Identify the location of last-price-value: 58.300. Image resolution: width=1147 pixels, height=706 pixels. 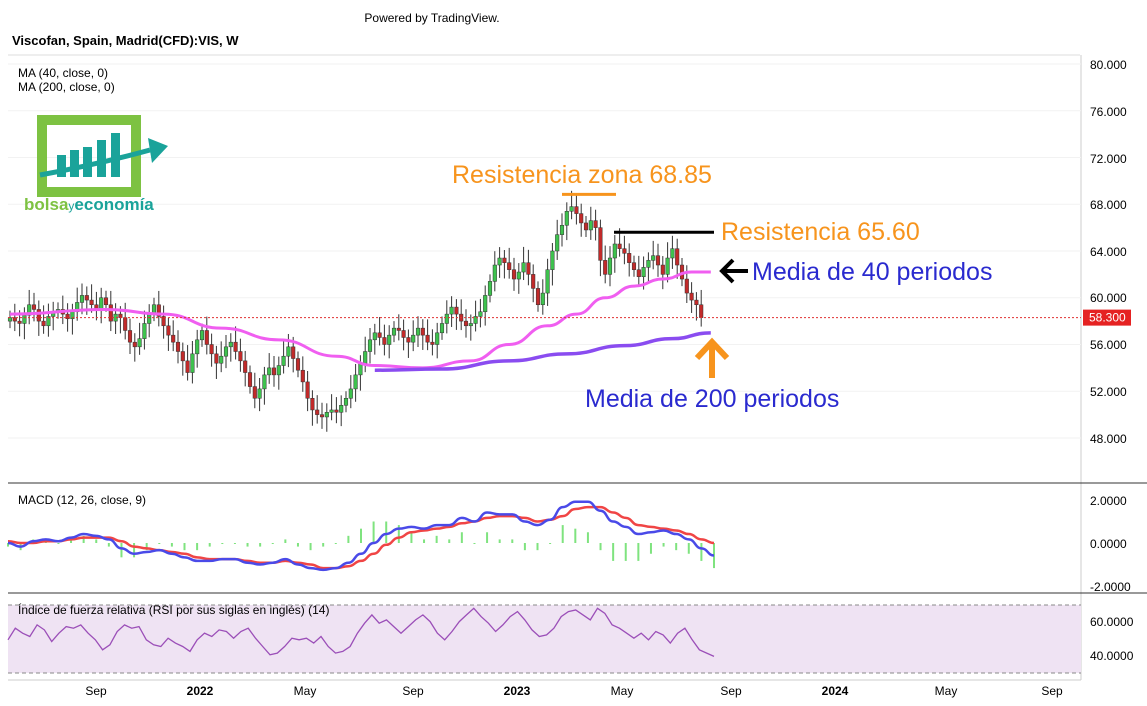
(1107, 318).